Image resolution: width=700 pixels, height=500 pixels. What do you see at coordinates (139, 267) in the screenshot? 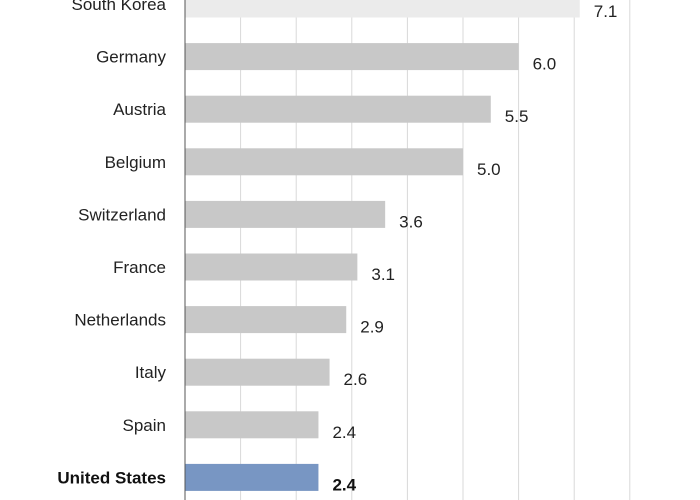
I see `category-label-france: France` at bounding box center [139, 267].